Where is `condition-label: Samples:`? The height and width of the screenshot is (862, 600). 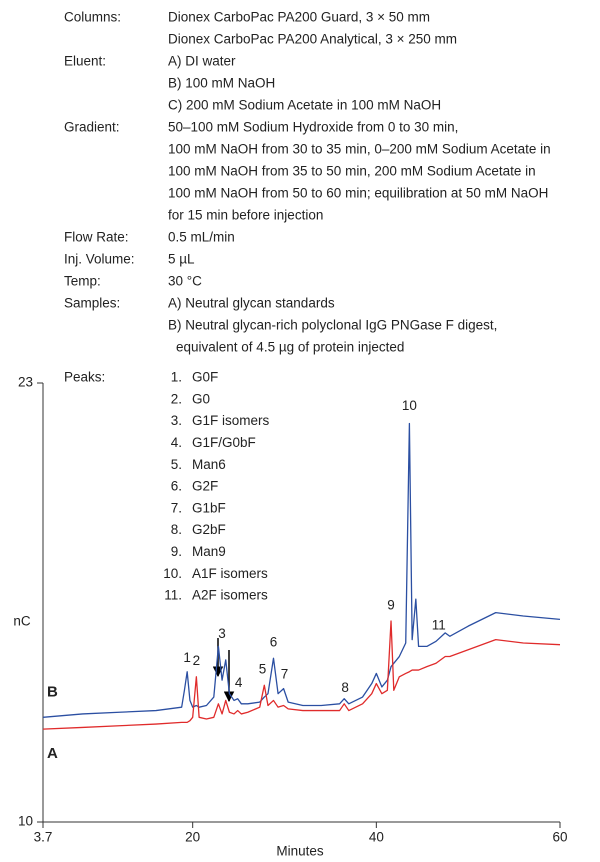 condition-label: Samples: is located at coordinates (92, 303).